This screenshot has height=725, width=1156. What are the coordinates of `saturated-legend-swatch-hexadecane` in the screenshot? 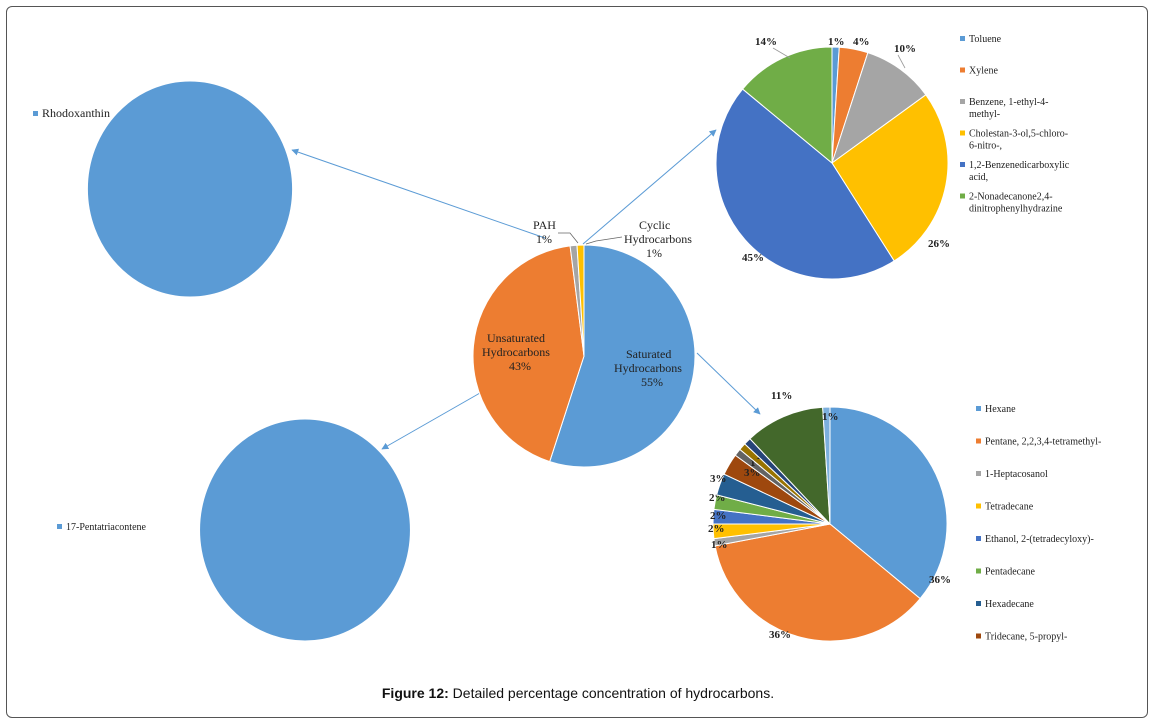 It's located at (978, 603).